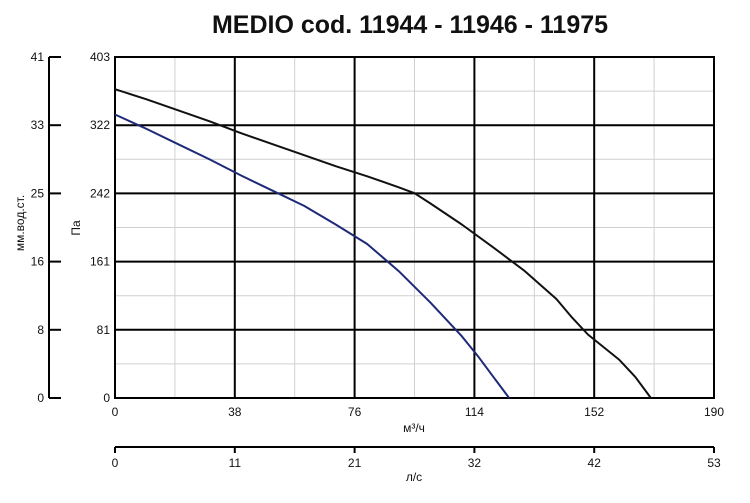 The image size is (750, 503). I want to click on chart-title: MEDIO cod. 11944 - 11946 - 11975, so click(410, 25).